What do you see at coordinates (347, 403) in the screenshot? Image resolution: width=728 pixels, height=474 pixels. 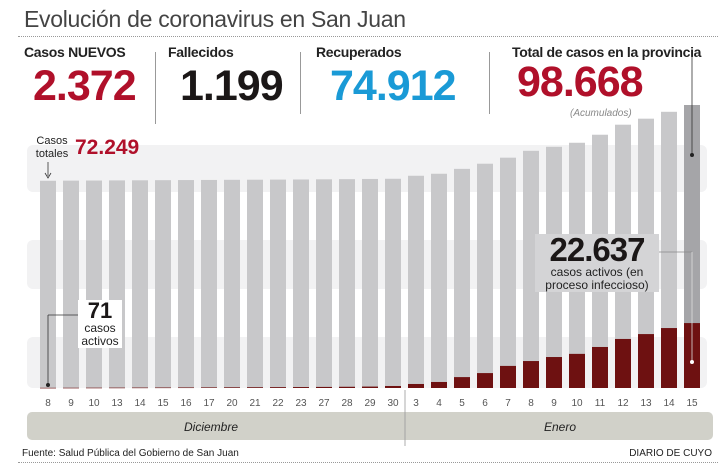 I see `x-tick-label: 28` at bounding box center [347, 403].